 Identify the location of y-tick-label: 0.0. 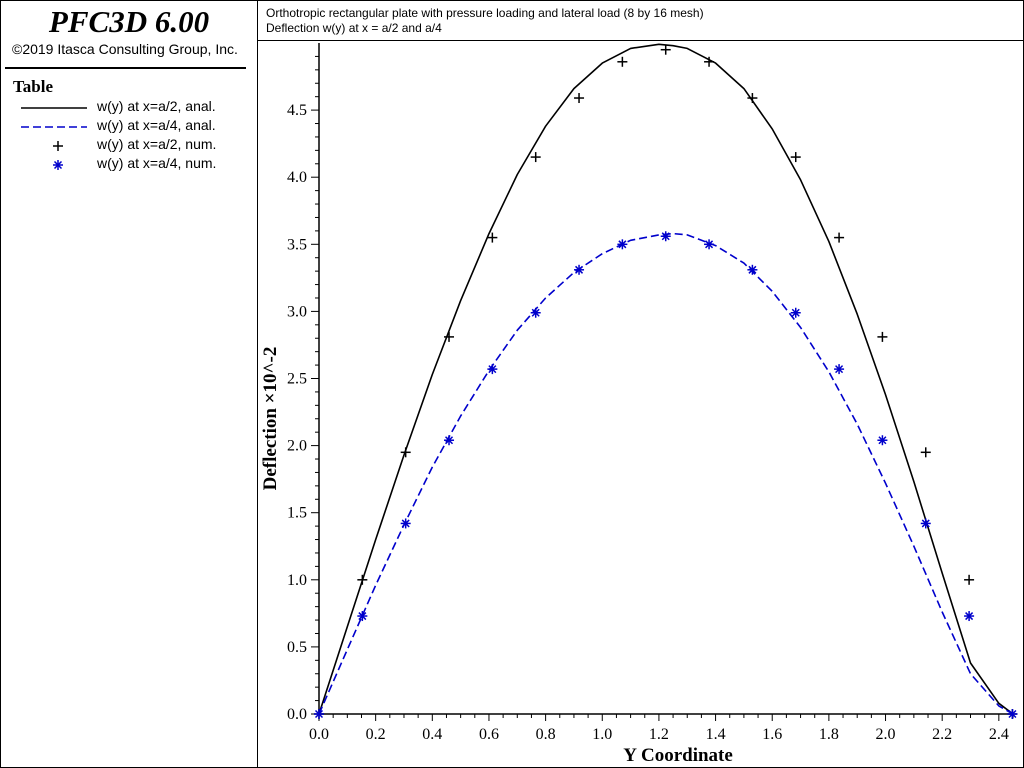
(297, 714).